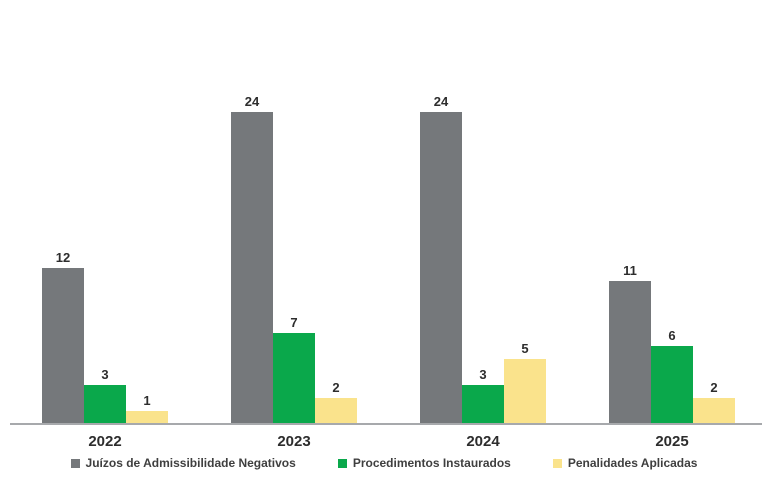 This screenshot has width=768, height=478. I want to click on legend-label: Procedimentos Instaurados, so click(431, 463).